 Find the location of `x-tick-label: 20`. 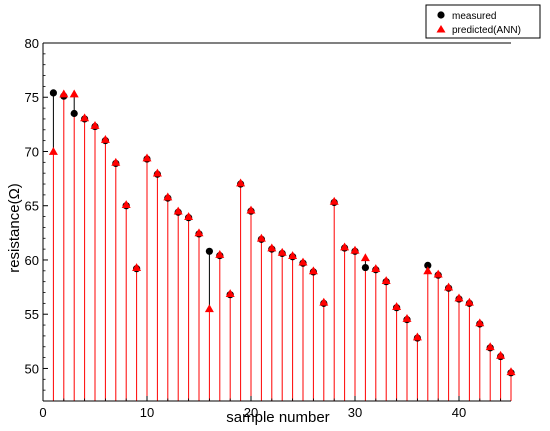

x-tick-label: 20 is located at coordinates (251, 412).